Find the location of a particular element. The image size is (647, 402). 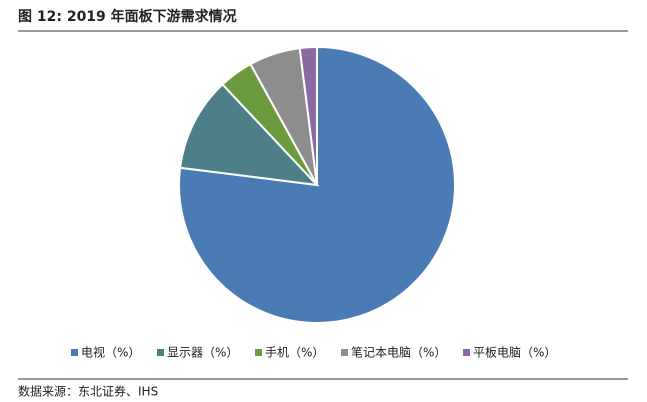

chart-title: 图 12: 2019 年面板下游需求情况 is located at coordinates (127, 16).